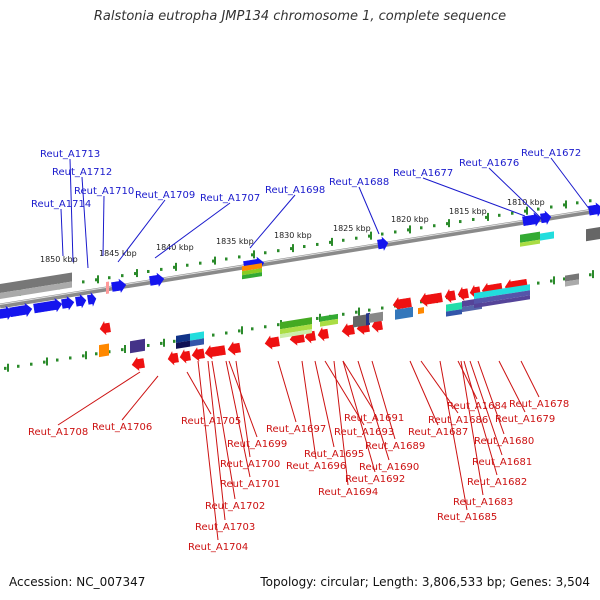  Describe the element at coordinates (137, 346) in the screenshot. I see `purple-feature-box` at that location.